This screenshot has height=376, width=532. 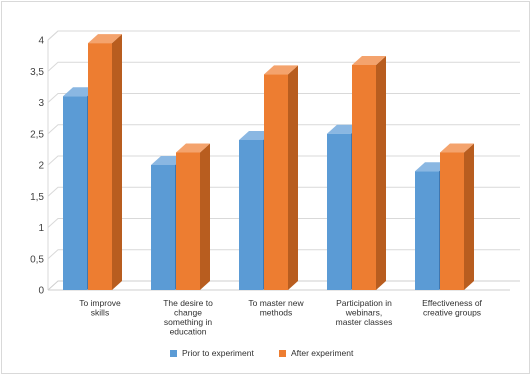 I want to click on y-tick-label: 0, so click(x=41, y=291).